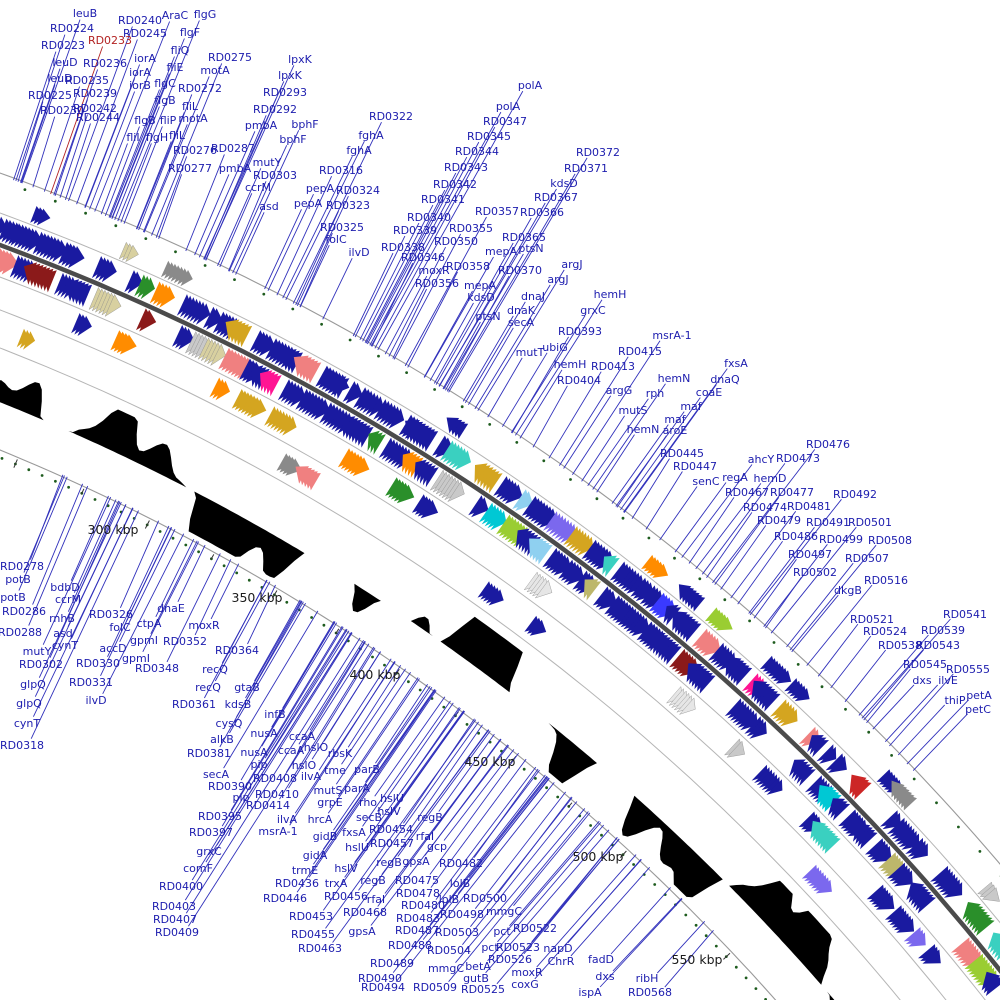 The image size is (1000, 1000). Describe the element at coordinates (369, 817) in the screenshot. I see `gene-label: secB` at that location.